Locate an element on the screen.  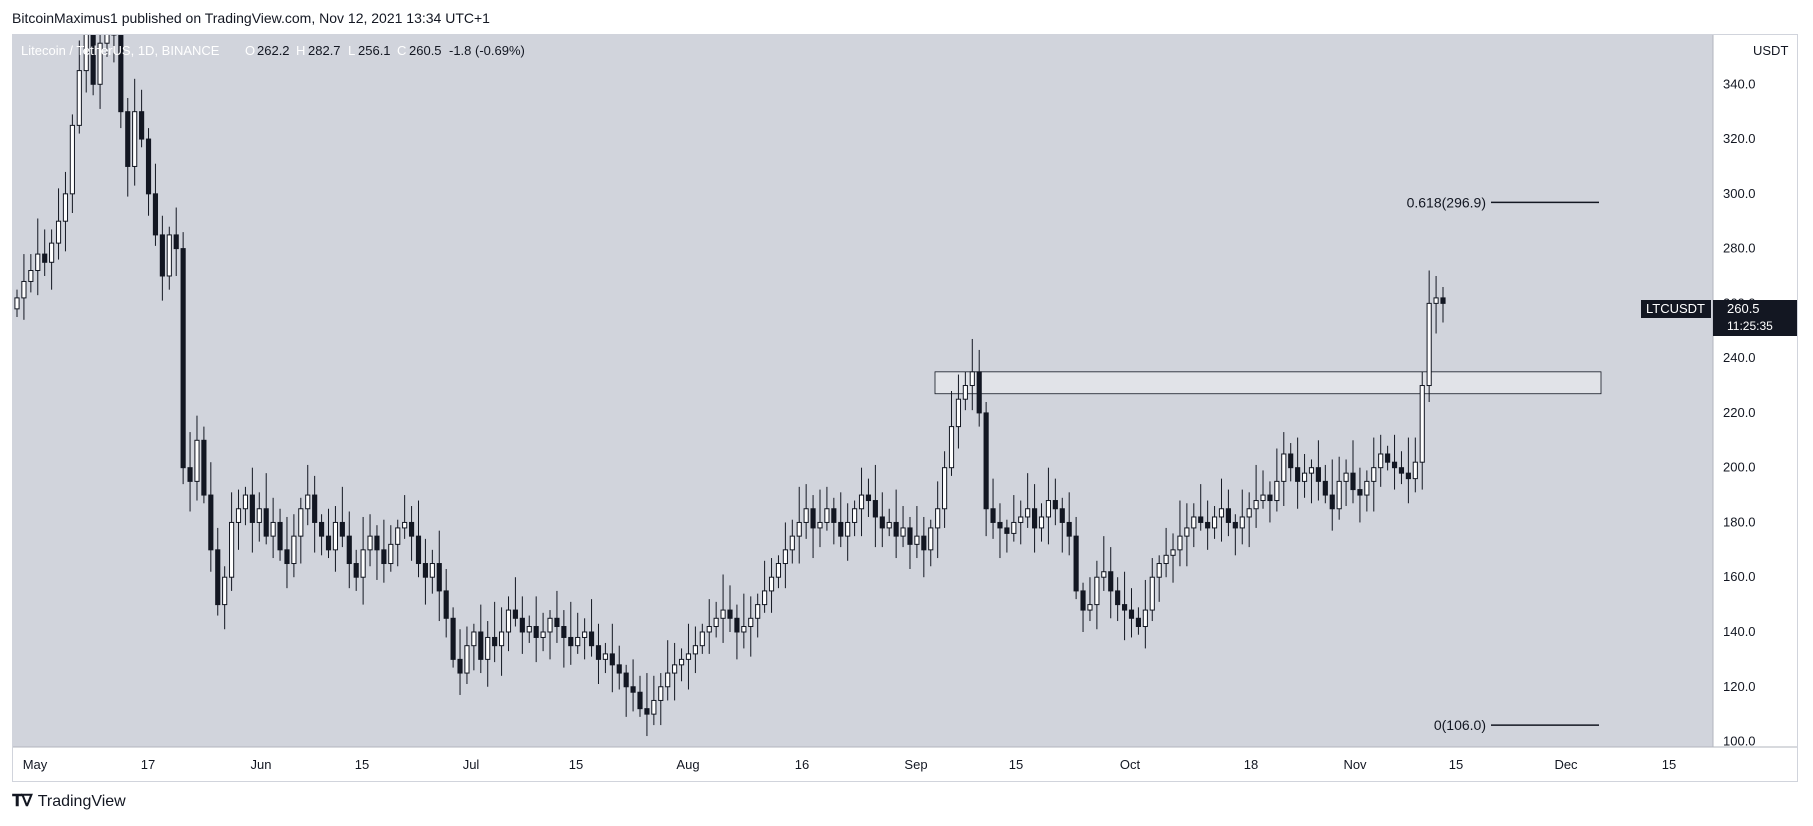
price-tick-label: 200.0 is located at coordinates (1739, 467).